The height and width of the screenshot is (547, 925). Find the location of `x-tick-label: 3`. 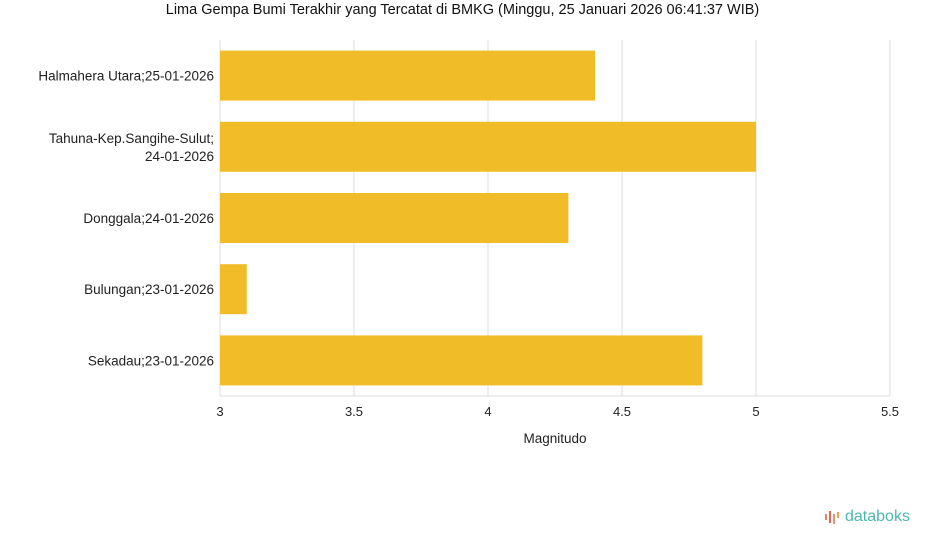

x-tick-label: 3 is located at coordinates (219, 411).